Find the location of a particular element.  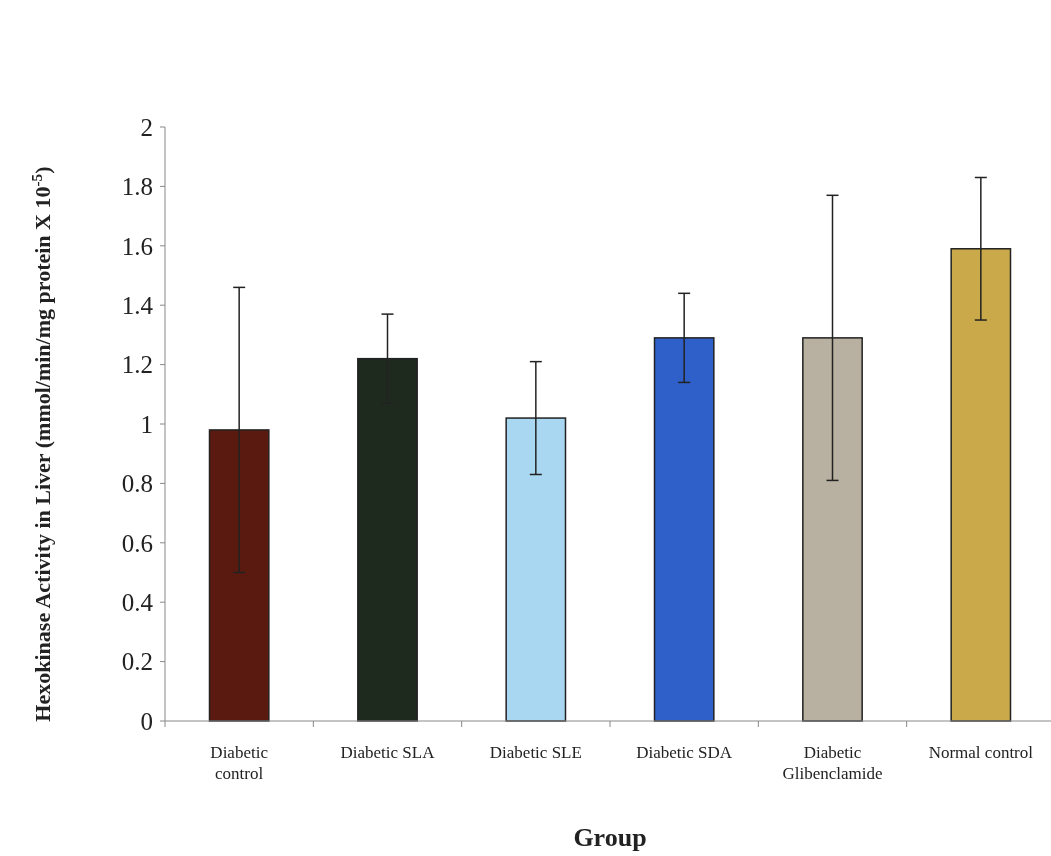

y-tick-label: 1.8 is located at coordinates (137, 187).